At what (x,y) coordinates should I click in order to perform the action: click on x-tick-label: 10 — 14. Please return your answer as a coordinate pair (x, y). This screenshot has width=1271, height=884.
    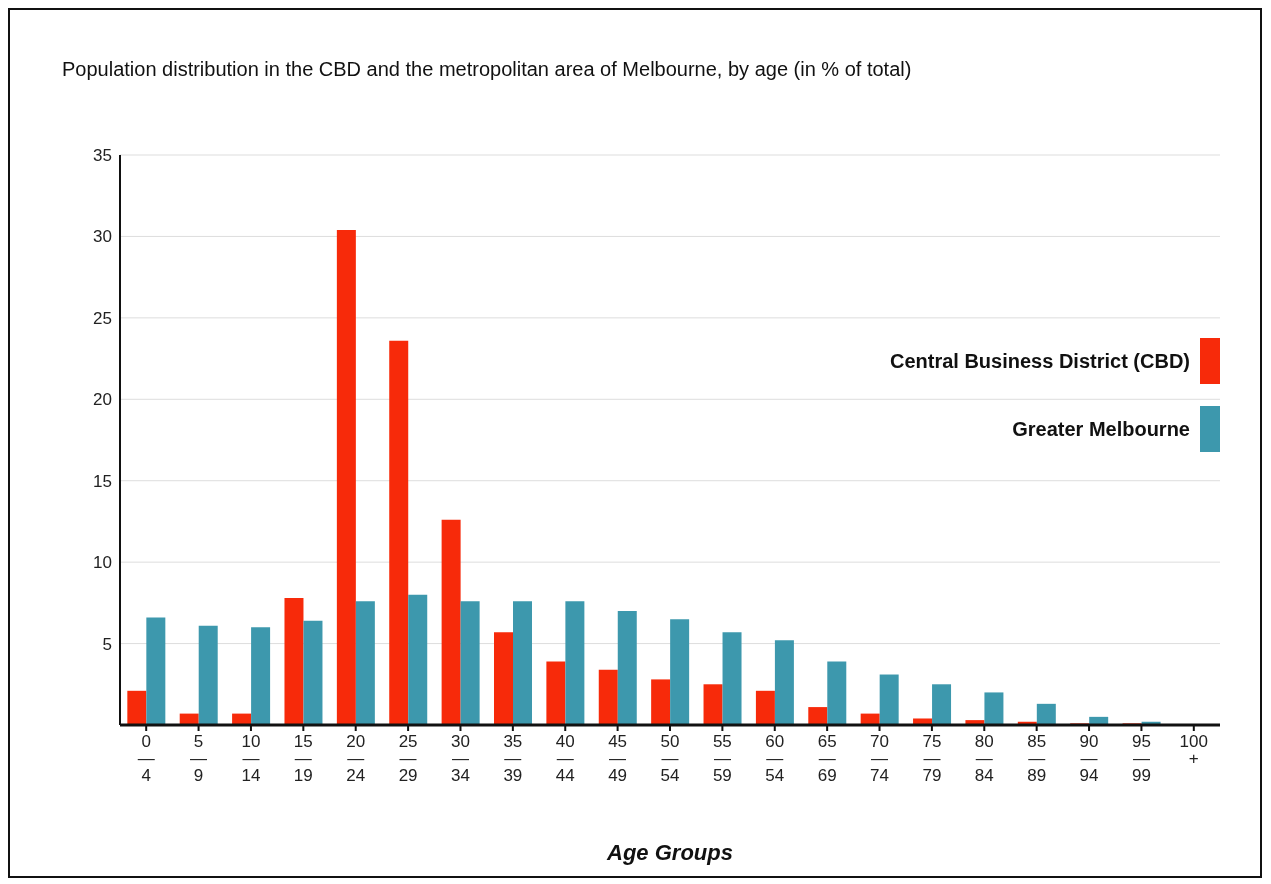
    Looking at the image, I should click on (251, 758).